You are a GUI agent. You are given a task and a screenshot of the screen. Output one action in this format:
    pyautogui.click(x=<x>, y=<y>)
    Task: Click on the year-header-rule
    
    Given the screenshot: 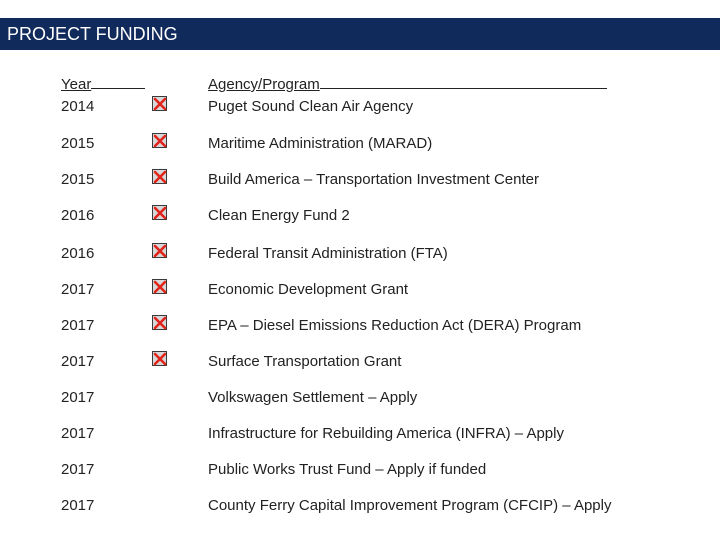 What is the action you would take?
    pyautogui.click(x=118, y=81)
    